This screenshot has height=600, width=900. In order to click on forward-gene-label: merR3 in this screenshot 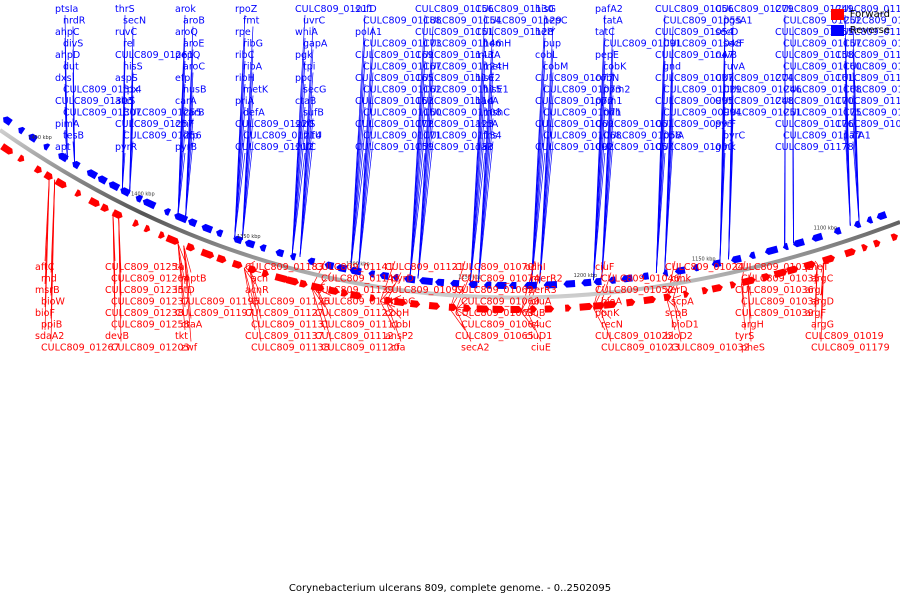, I will do `click(541, 290)`.